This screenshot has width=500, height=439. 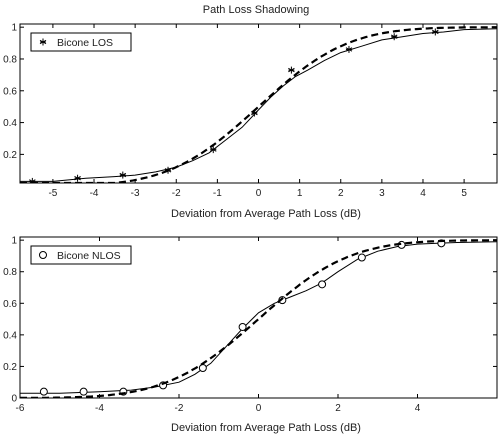 What do you see at coordinates (20, 408) in the screenshot?
I see `x-tick-label: -6` at bounding box center [20, 408].